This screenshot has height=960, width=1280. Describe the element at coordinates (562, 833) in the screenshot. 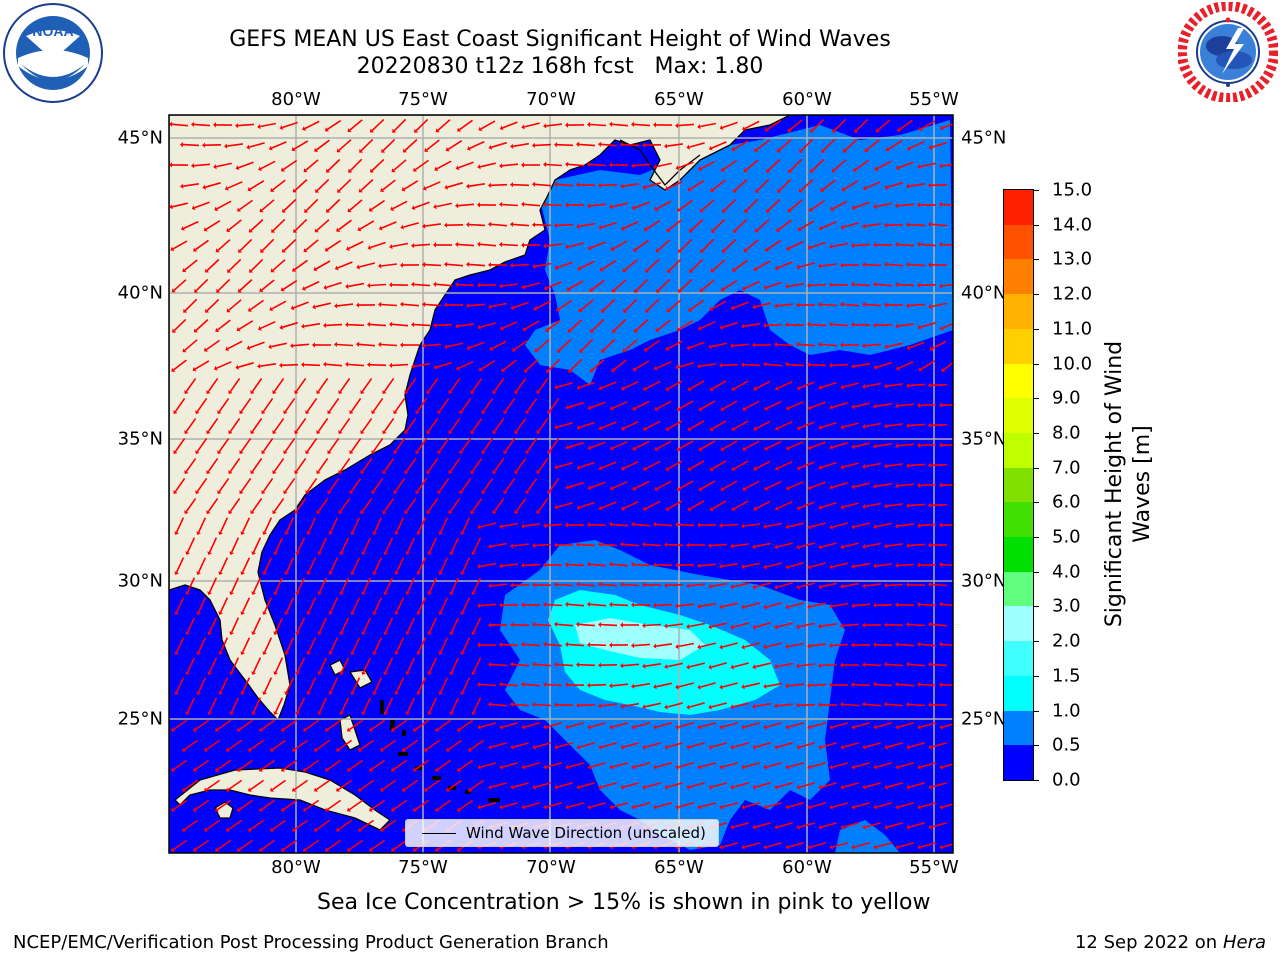

I see `map-legend: Wind Wave Direction (unscaled)` at that location.